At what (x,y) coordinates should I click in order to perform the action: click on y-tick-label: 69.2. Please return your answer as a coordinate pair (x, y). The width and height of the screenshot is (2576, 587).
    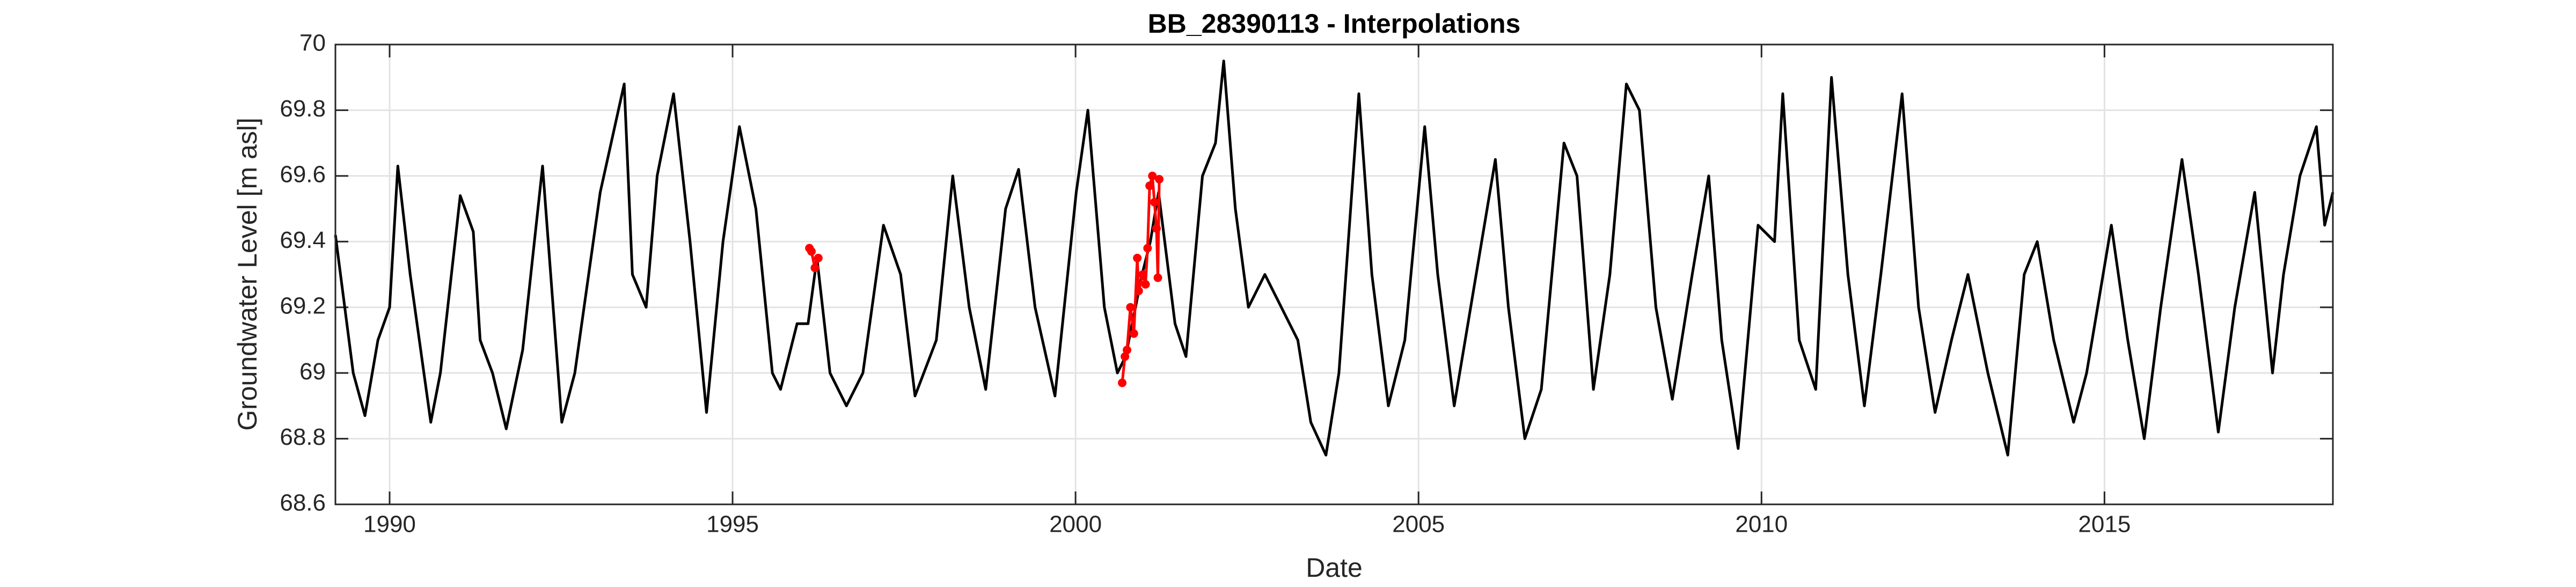
    Looking at the image, I should click on (303, 305).